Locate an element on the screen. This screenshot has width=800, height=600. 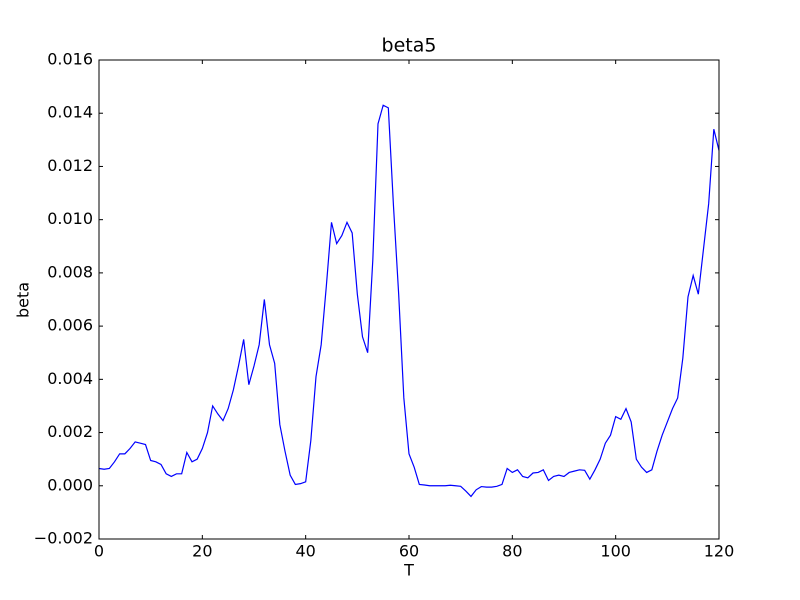
y-tick-label: 0.002 is located at coordinates (70, 431).